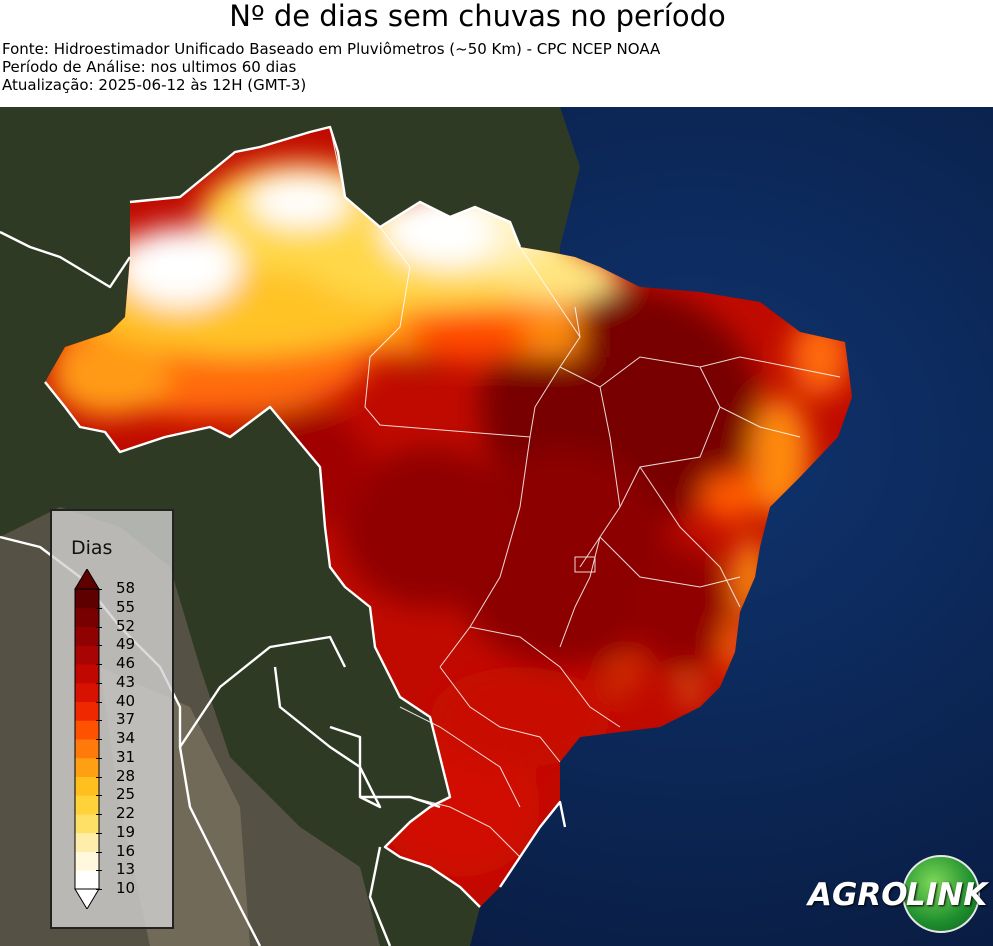  What do you see at coordinates (126, 756) in the screenshot?
I see `colorbar-tick-label: 31` at bounding box center [126, 756].